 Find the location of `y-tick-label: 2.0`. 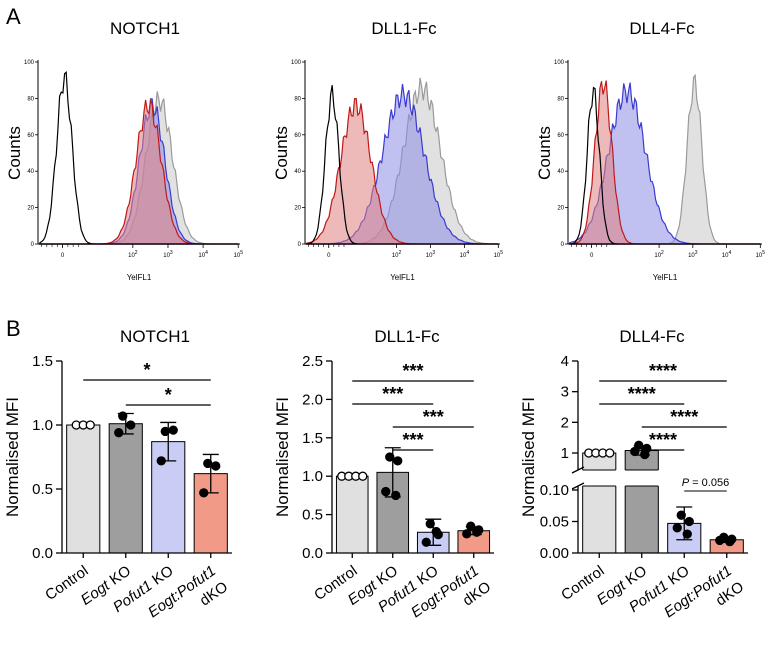

y-tick-label: 2.0 is located at coordinates (312, 399).